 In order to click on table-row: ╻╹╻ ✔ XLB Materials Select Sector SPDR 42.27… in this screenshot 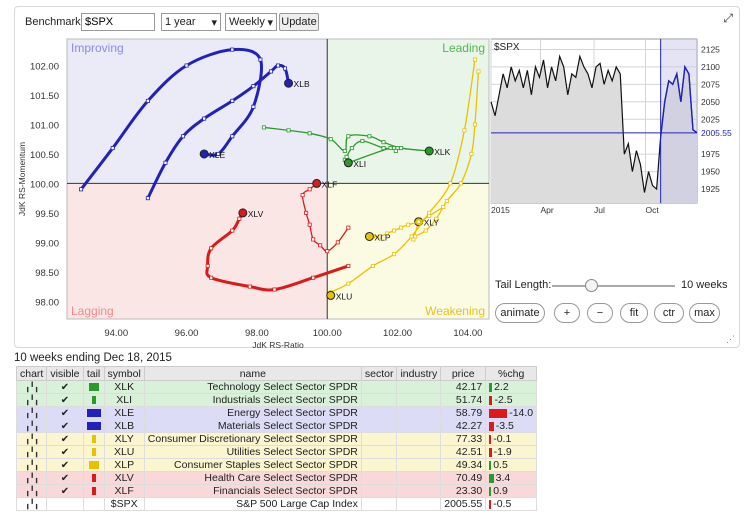, I will do `click(276, 426)`.